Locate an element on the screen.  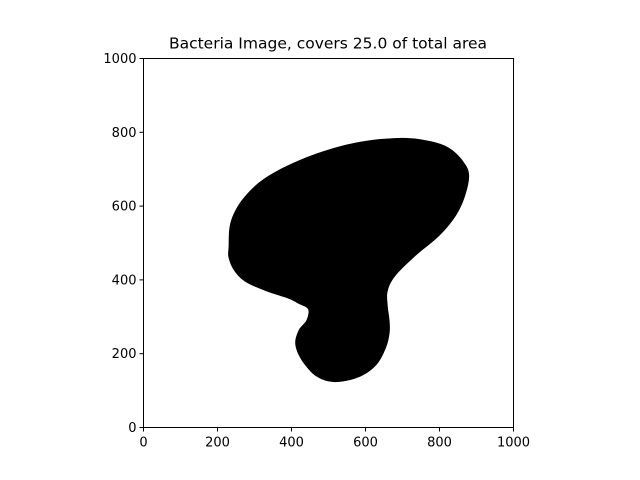
x-tick-label: 1000 is located at coordinates (513, 443).